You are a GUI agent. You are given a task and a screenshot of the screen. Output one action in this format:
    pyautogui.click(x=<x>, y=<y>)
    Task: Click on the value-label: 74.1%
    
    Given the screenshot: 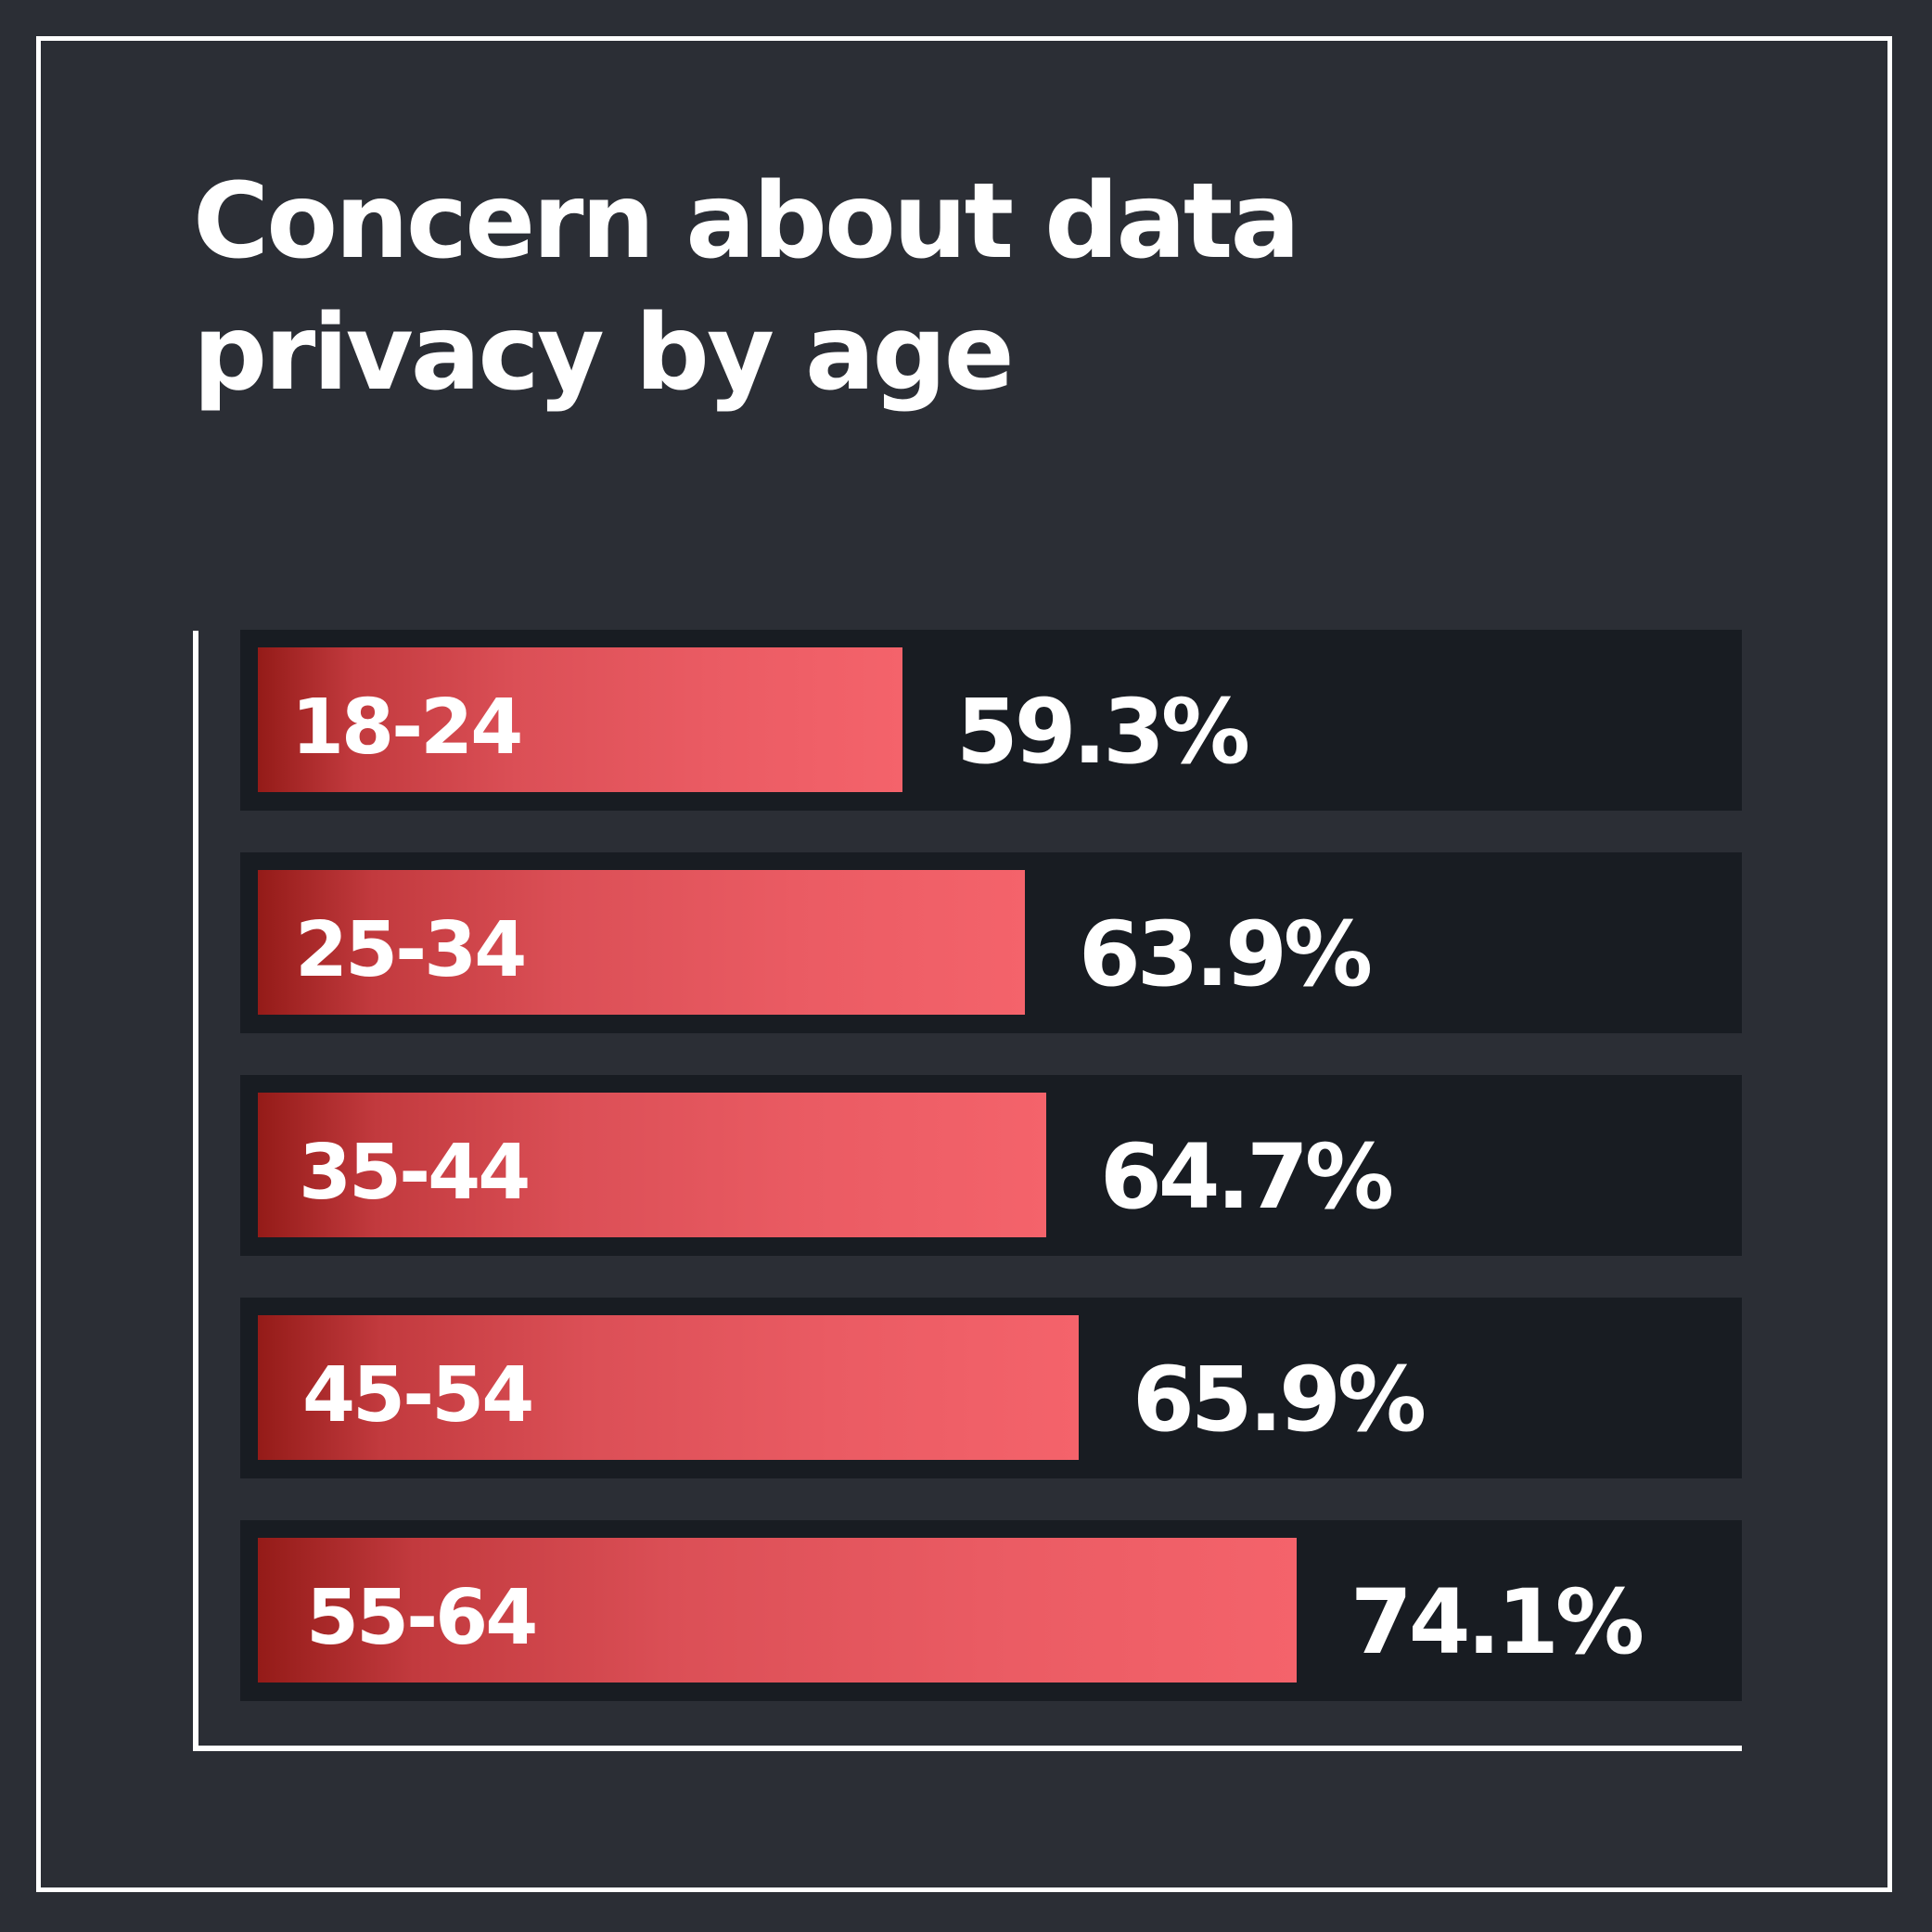 What is the action you would take?
    pyautogui.click(x=1497, y=1622)
    